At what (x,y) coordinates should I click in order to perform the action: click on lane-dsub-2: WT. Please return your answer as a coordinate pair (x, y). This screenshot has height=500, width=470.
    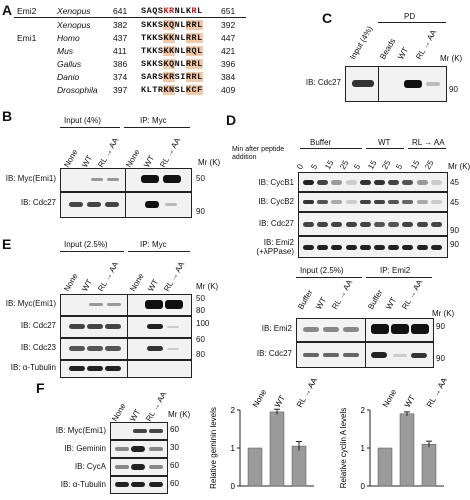
    Looking at the image, I should click on (321, 303).